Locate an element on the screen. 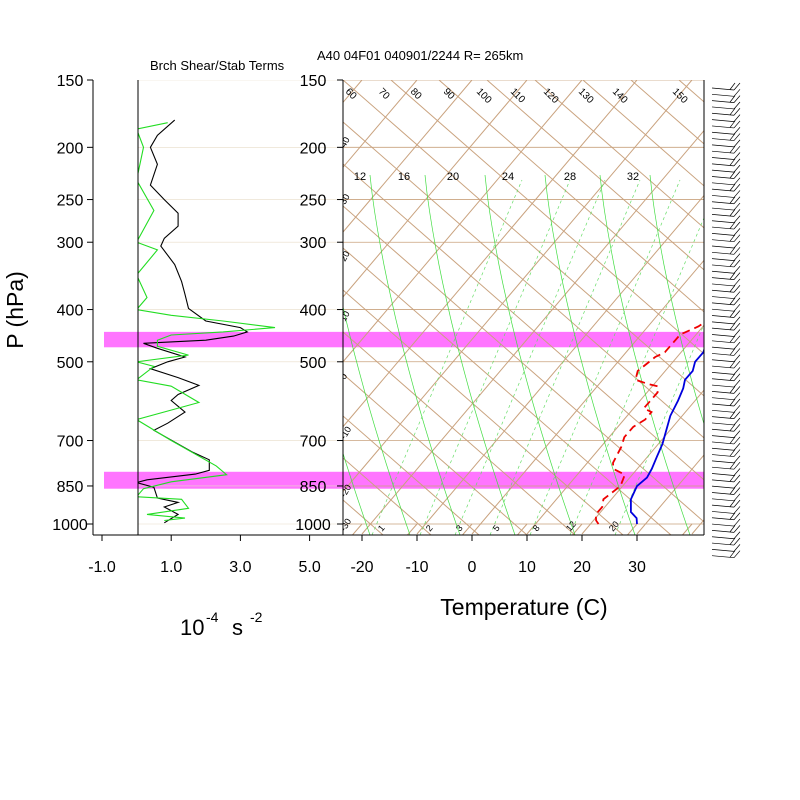 This screenshot has width=800, height=800. dewpoint-profile is located at coordinates (649, 423).